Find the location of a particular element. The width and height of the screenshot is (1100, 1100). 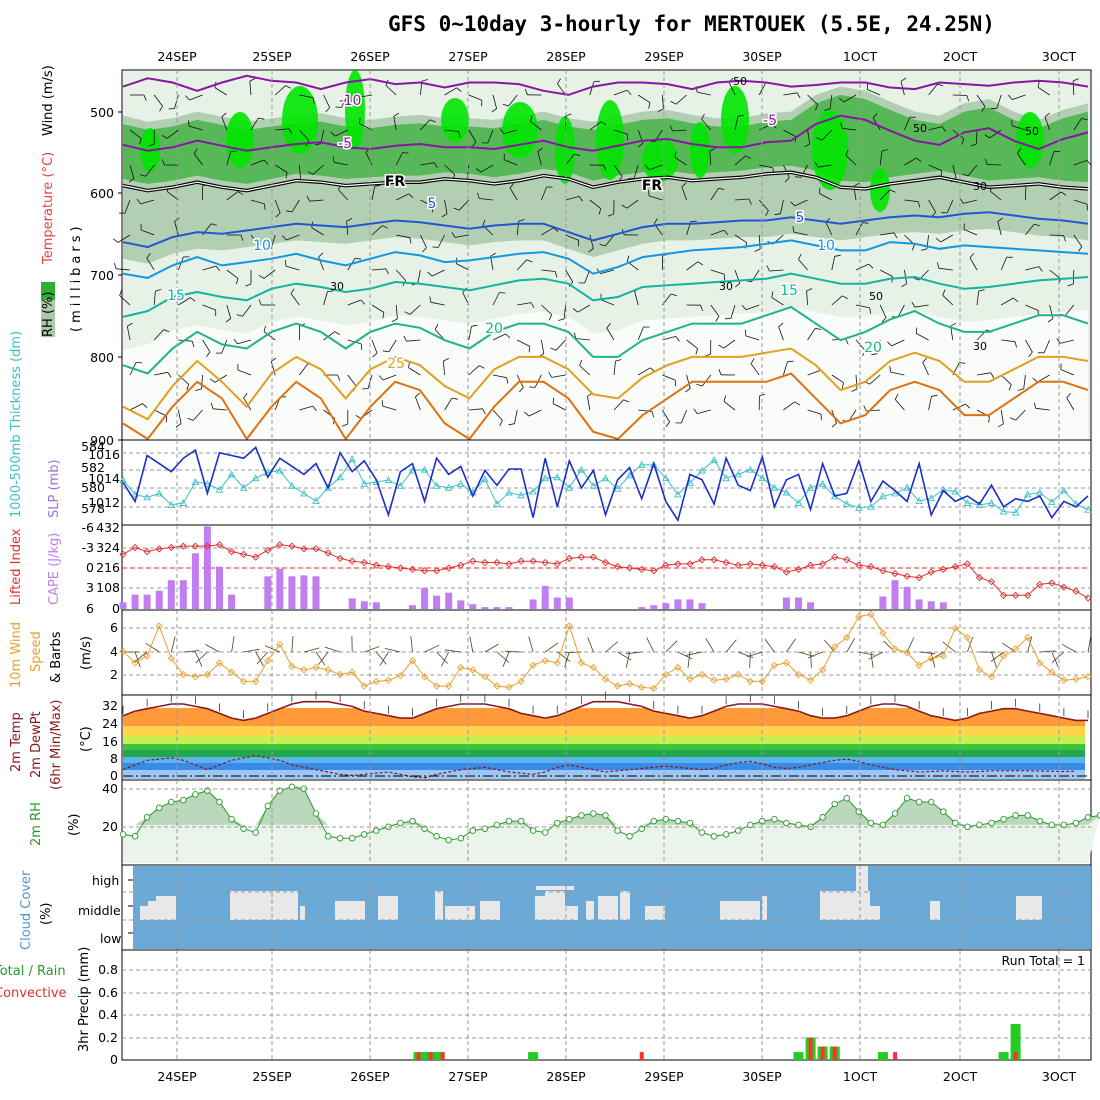

ylabel-cloud-unit: (%) is located at coordinates (46, 914).